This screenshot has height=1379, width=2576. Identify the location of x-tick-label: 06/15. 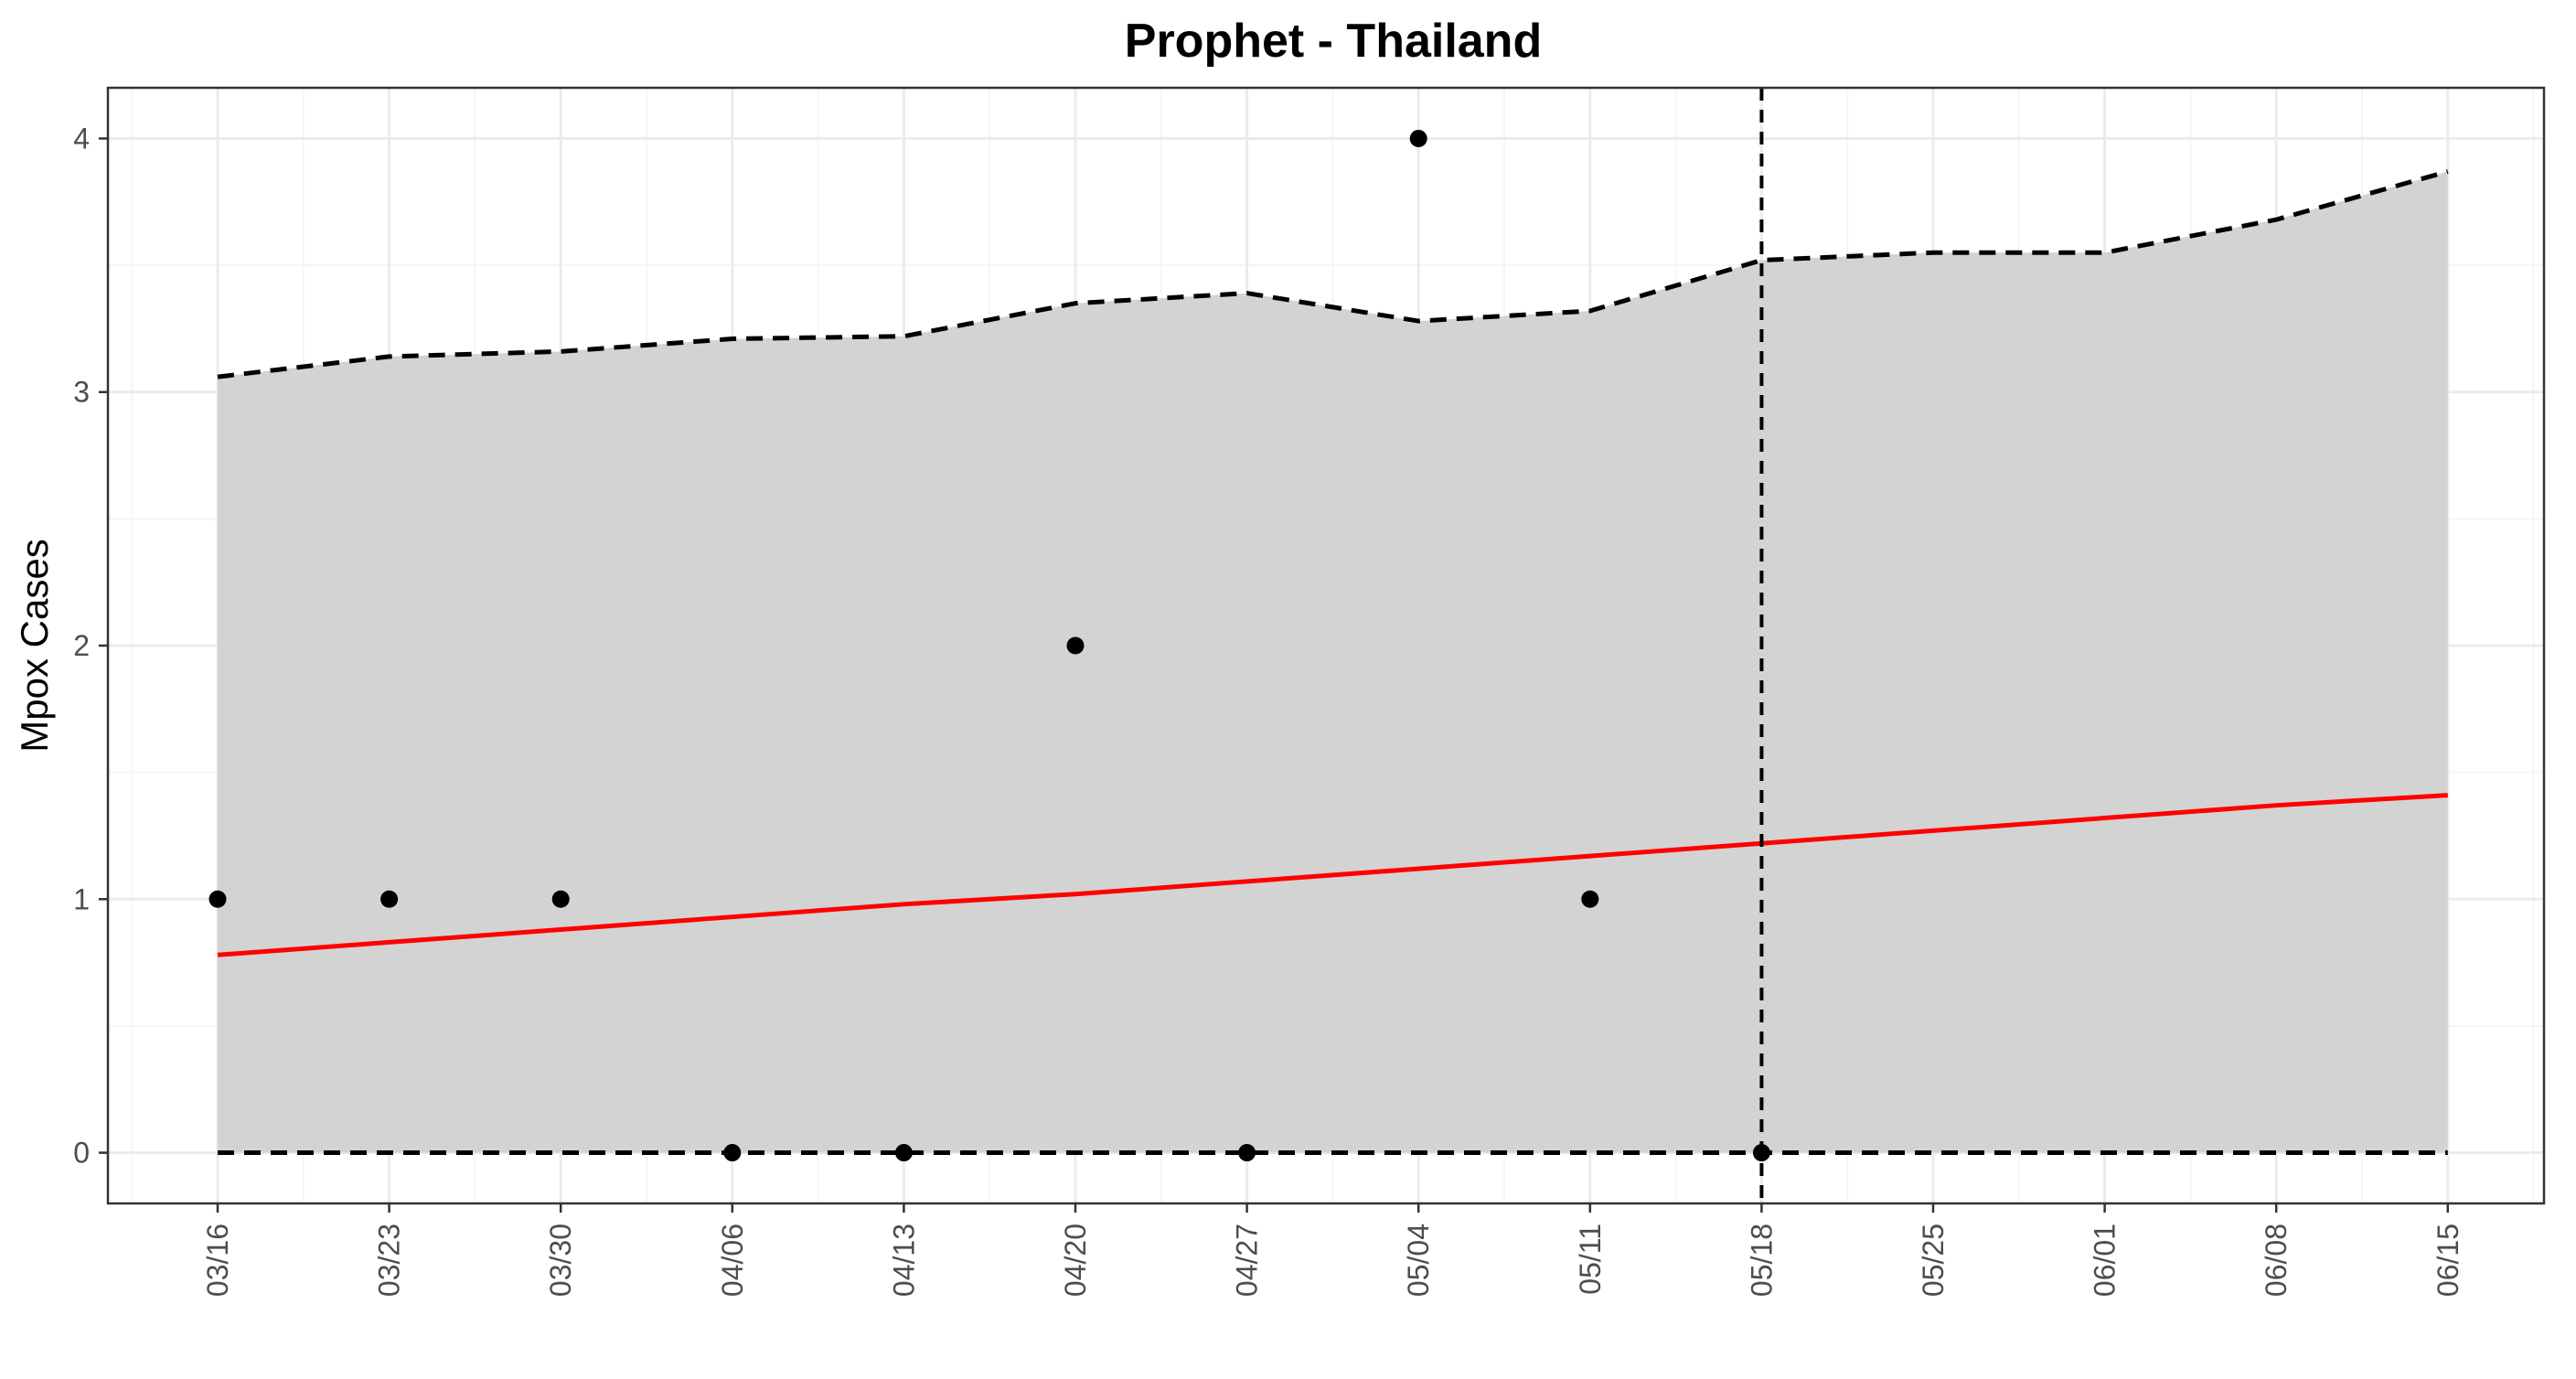
(2448, 1260).